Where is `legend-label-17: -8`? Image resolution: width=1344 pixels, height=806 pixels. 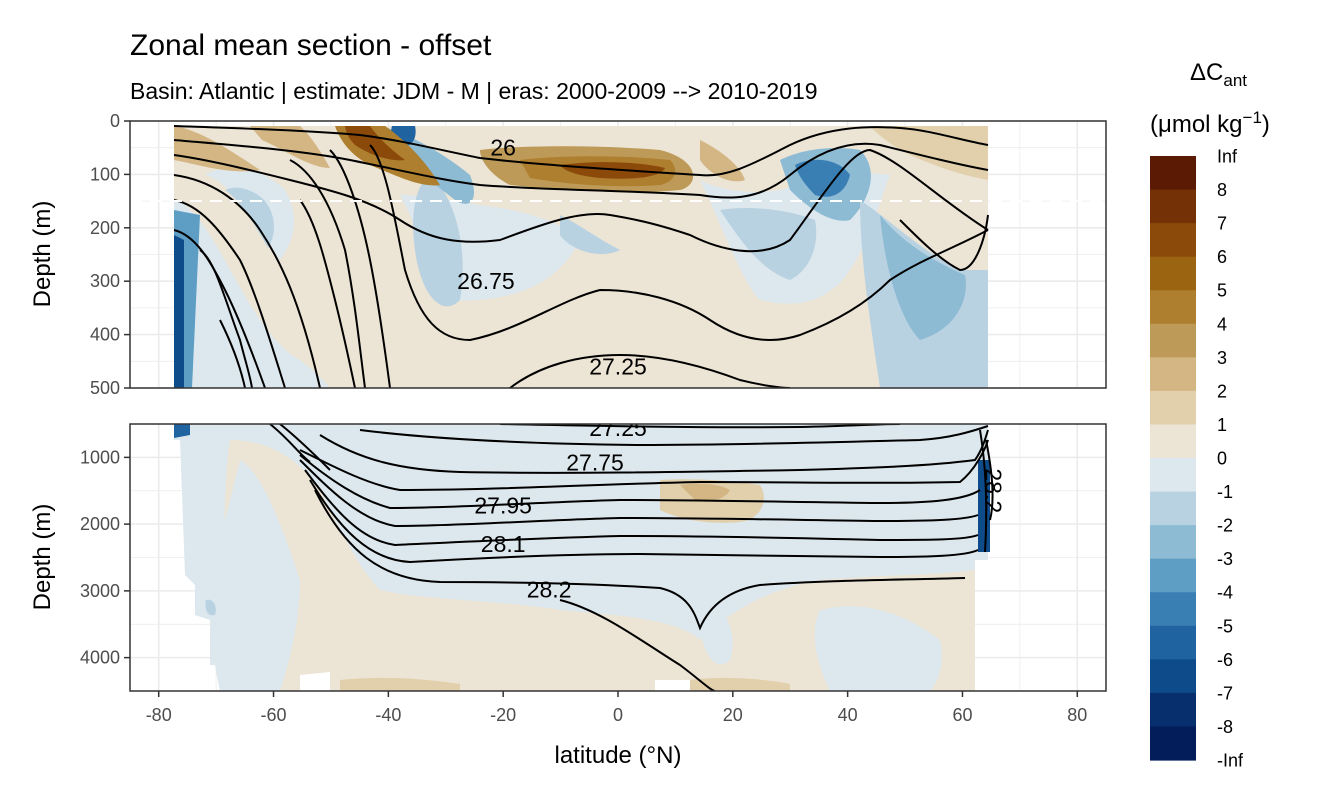 legend-label-17: -8 is located at coordinates (1225, 727).